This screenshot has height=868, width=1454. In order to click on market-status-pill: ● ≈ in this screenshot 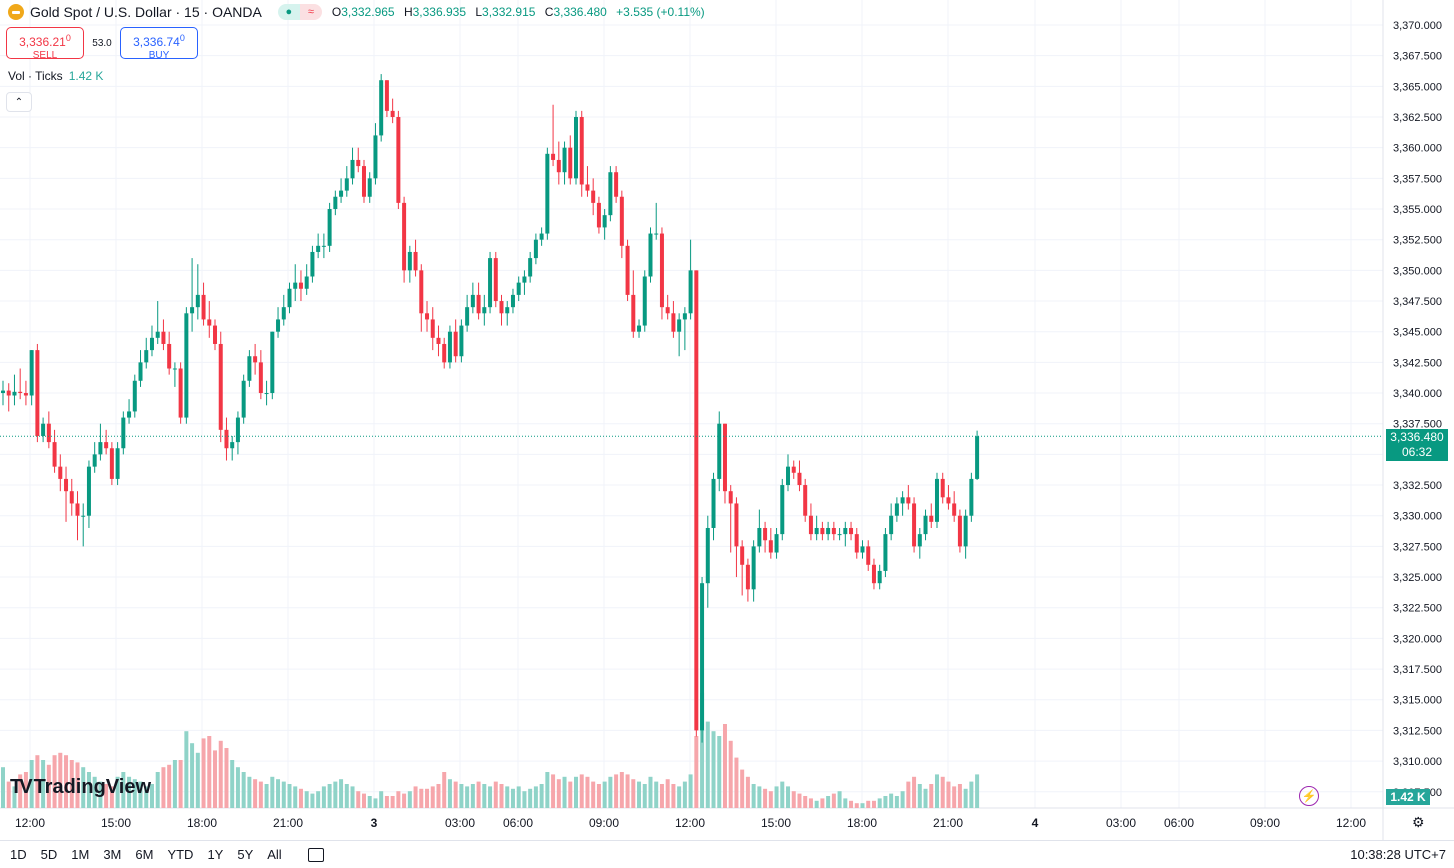, I will do `click(299, 12)`.